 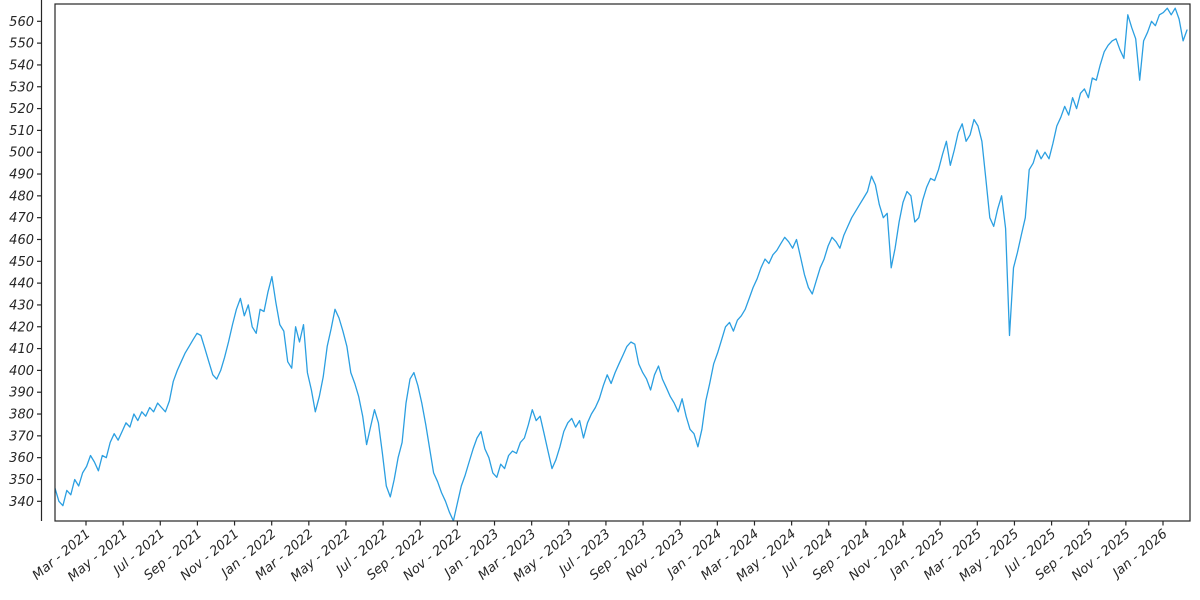 I want to click on y-tick-label: 410, so click(x=21, y=349).